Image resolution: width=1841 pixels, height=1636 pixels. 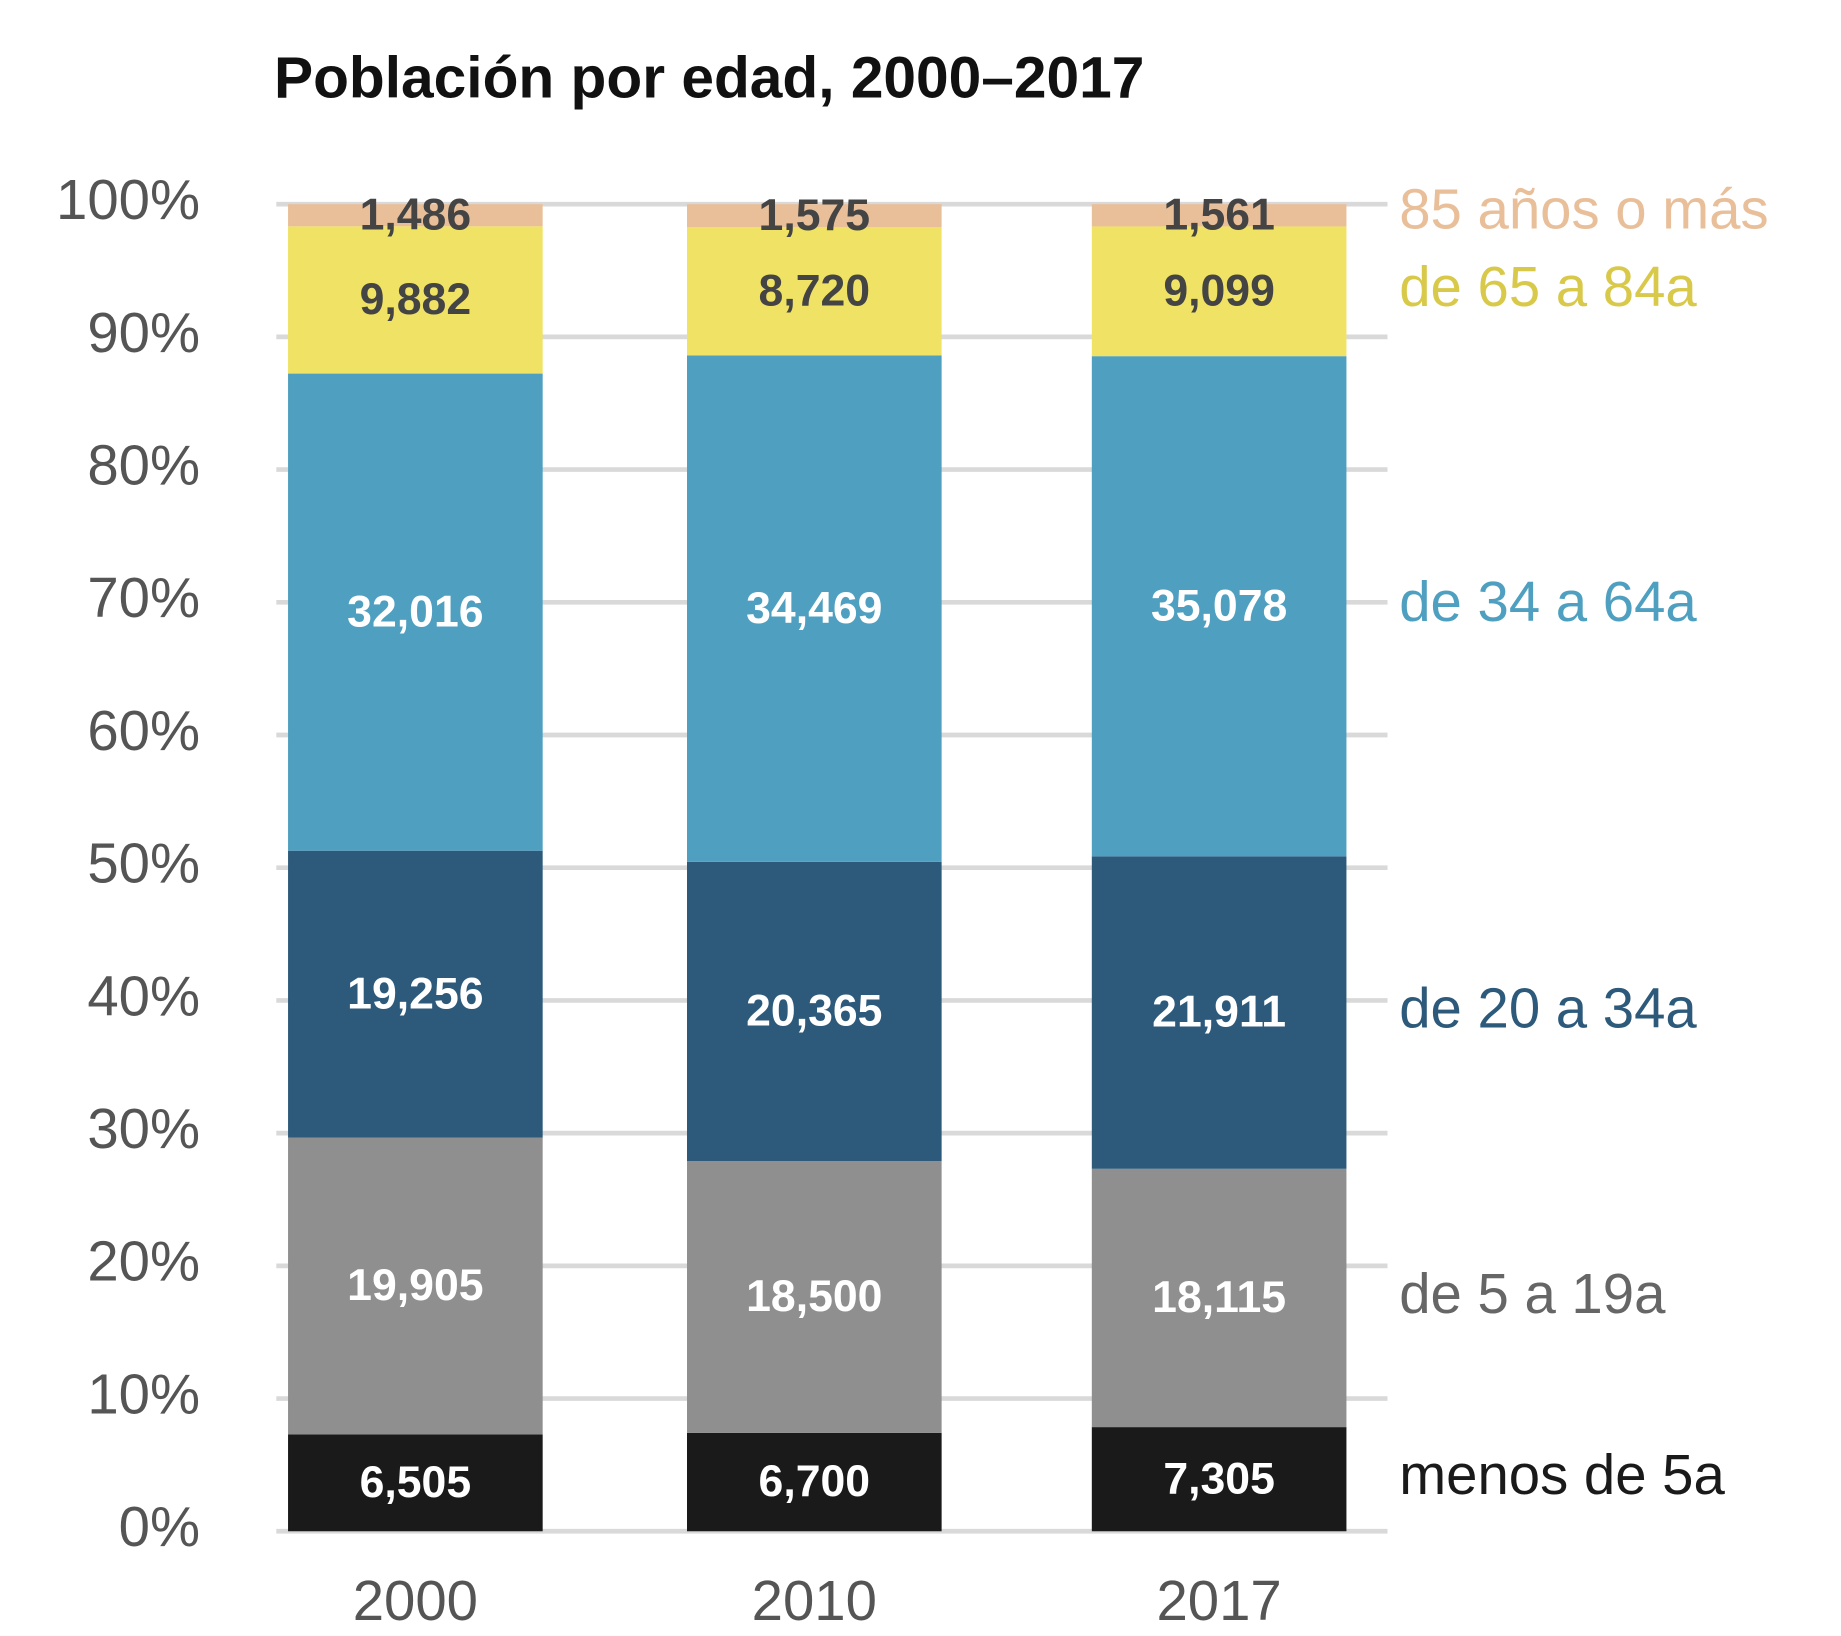 I want to click on y-tick-label: 70%, so click(x=143, y=597).